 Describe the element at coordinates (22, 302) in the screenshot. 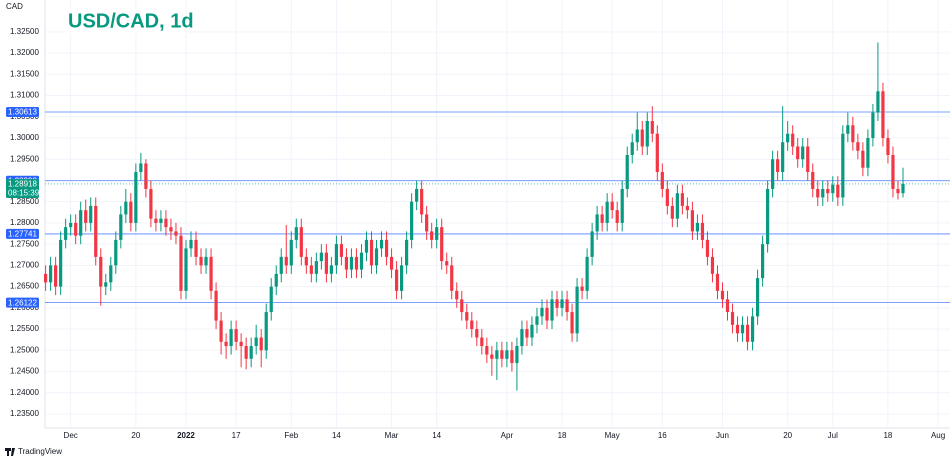

I see `level-label: 1.26122` at that location.